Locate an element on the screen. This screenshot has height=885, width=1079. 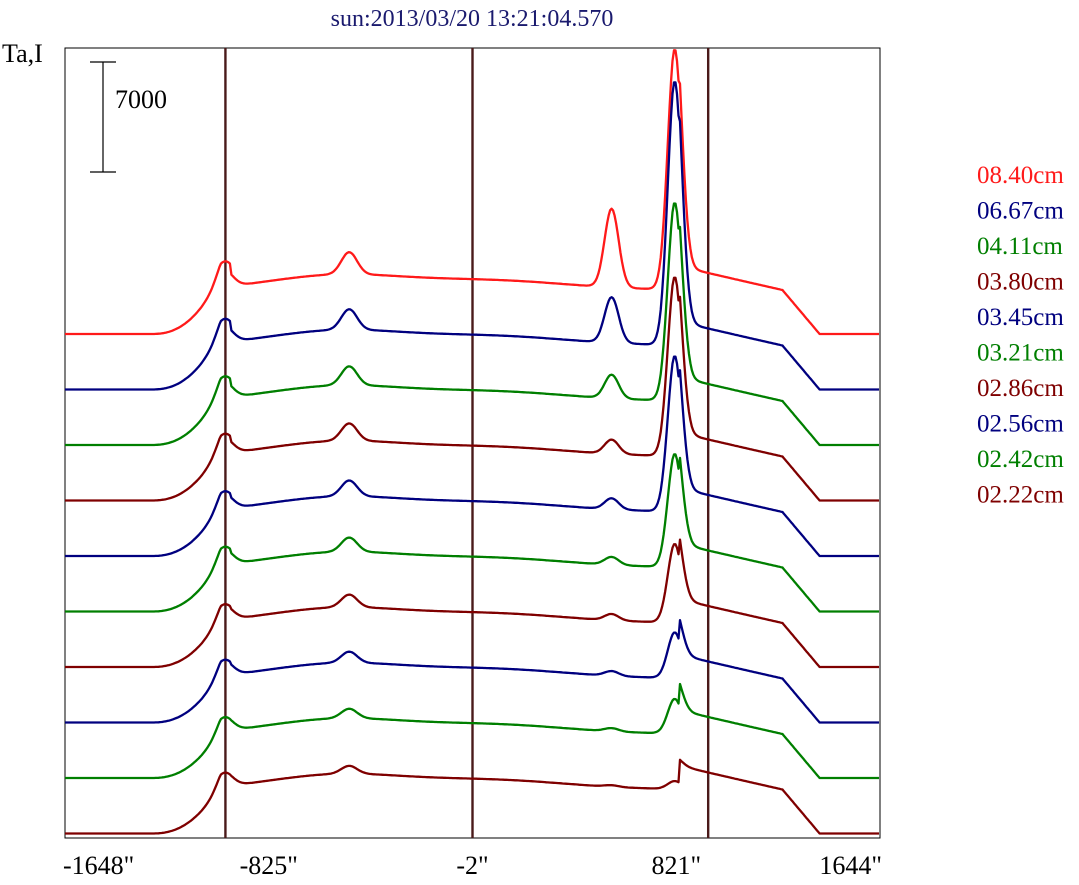
x-tick-label: -825" is located at coordinates (269, 865).